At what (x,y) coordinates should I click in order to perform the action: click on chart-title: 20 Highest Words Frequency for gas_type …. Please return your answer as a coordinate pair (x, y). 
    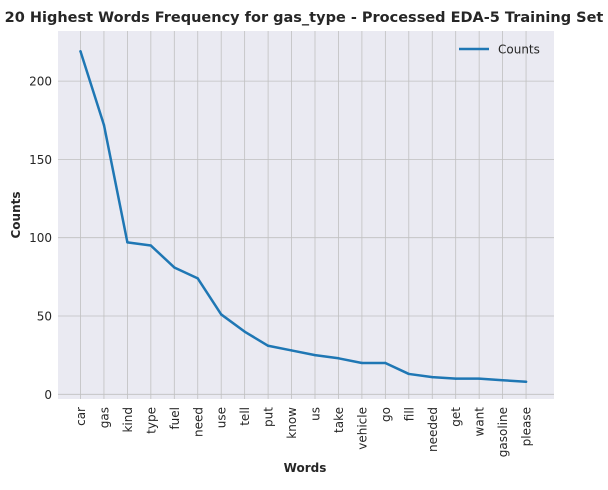
    Looking at the image, I should click on (304, 18).